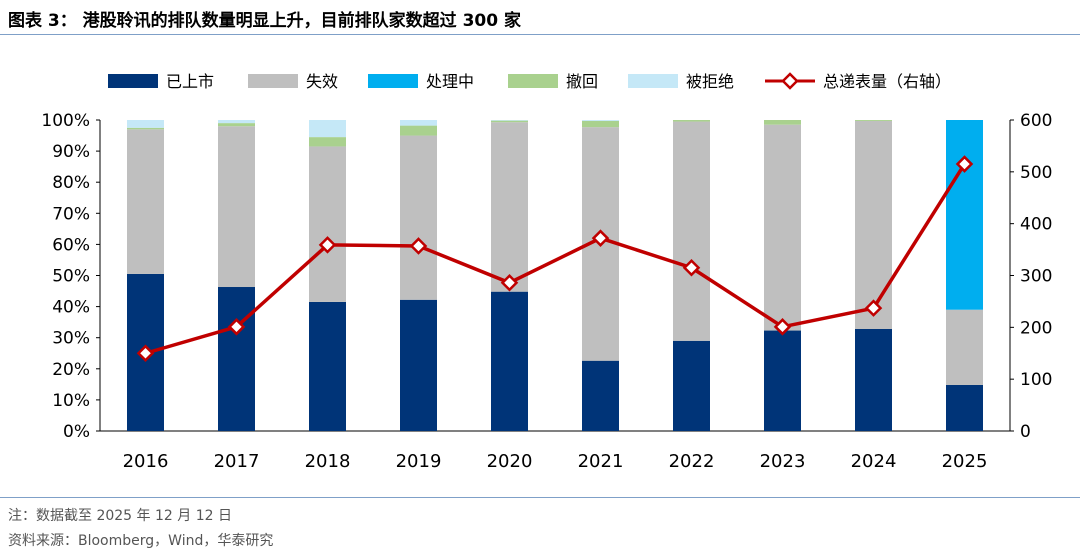 Image resolution: width=1080 pixels, height=555 pixels. Describe the element at coordinates (322, 81) in the screenshot. I see `legend-label: 失效` at that location.